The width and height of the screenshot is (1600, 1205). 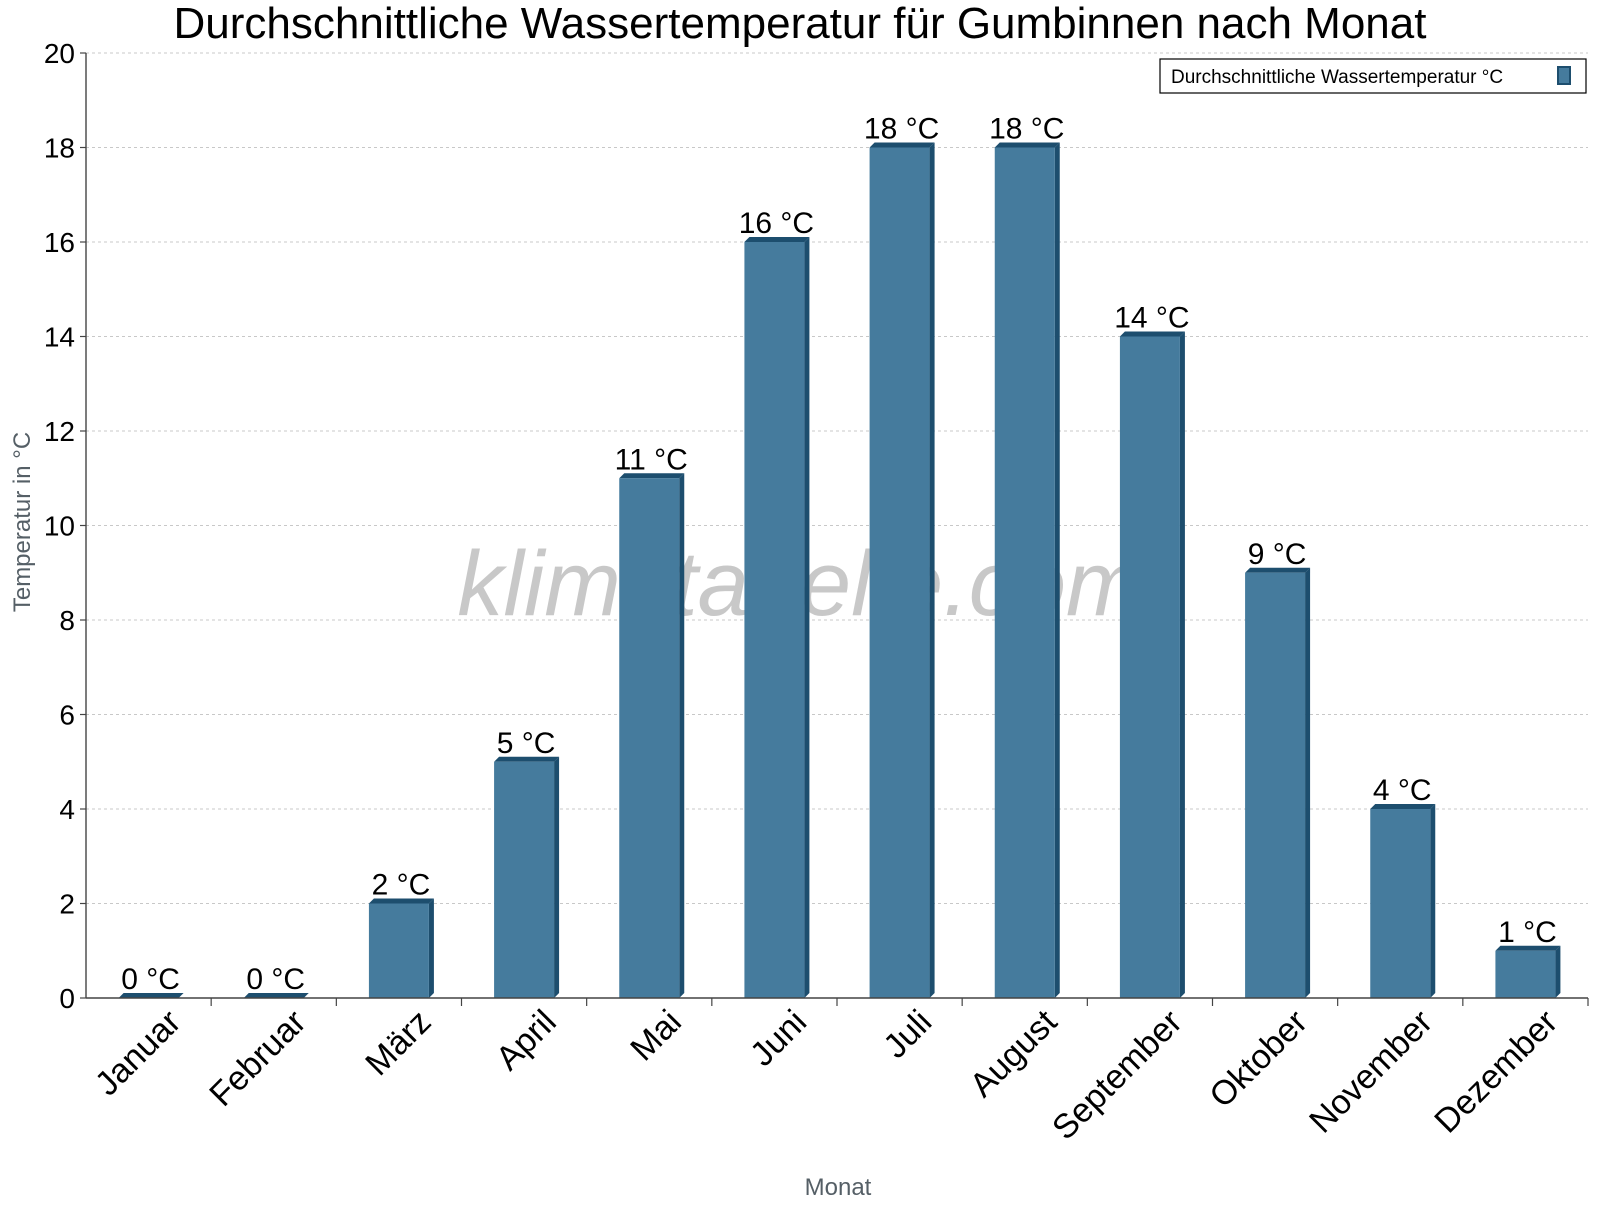 What do you see at coordinates (1014, 1053) in the screenshot?
I see `x-tick-label: August` at bounding box center [1014, 1053].